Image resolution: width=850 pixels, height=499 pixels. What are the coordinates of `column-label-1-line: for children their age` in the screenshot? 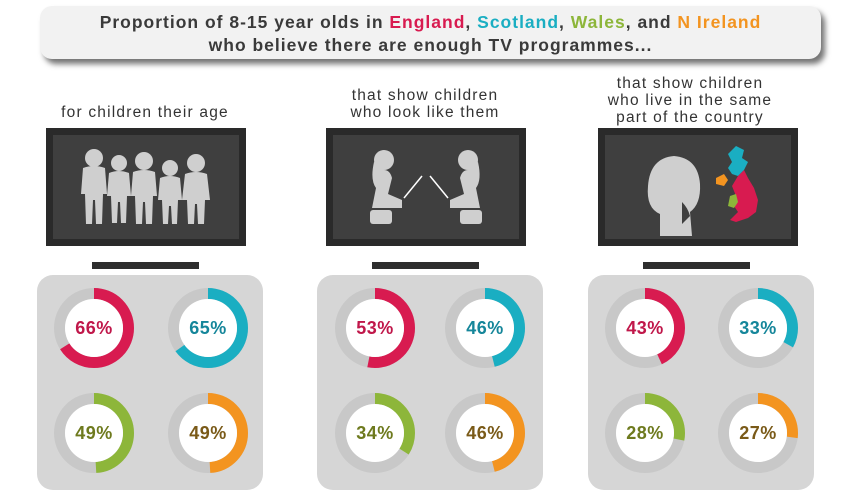 It's located at (145, 112).